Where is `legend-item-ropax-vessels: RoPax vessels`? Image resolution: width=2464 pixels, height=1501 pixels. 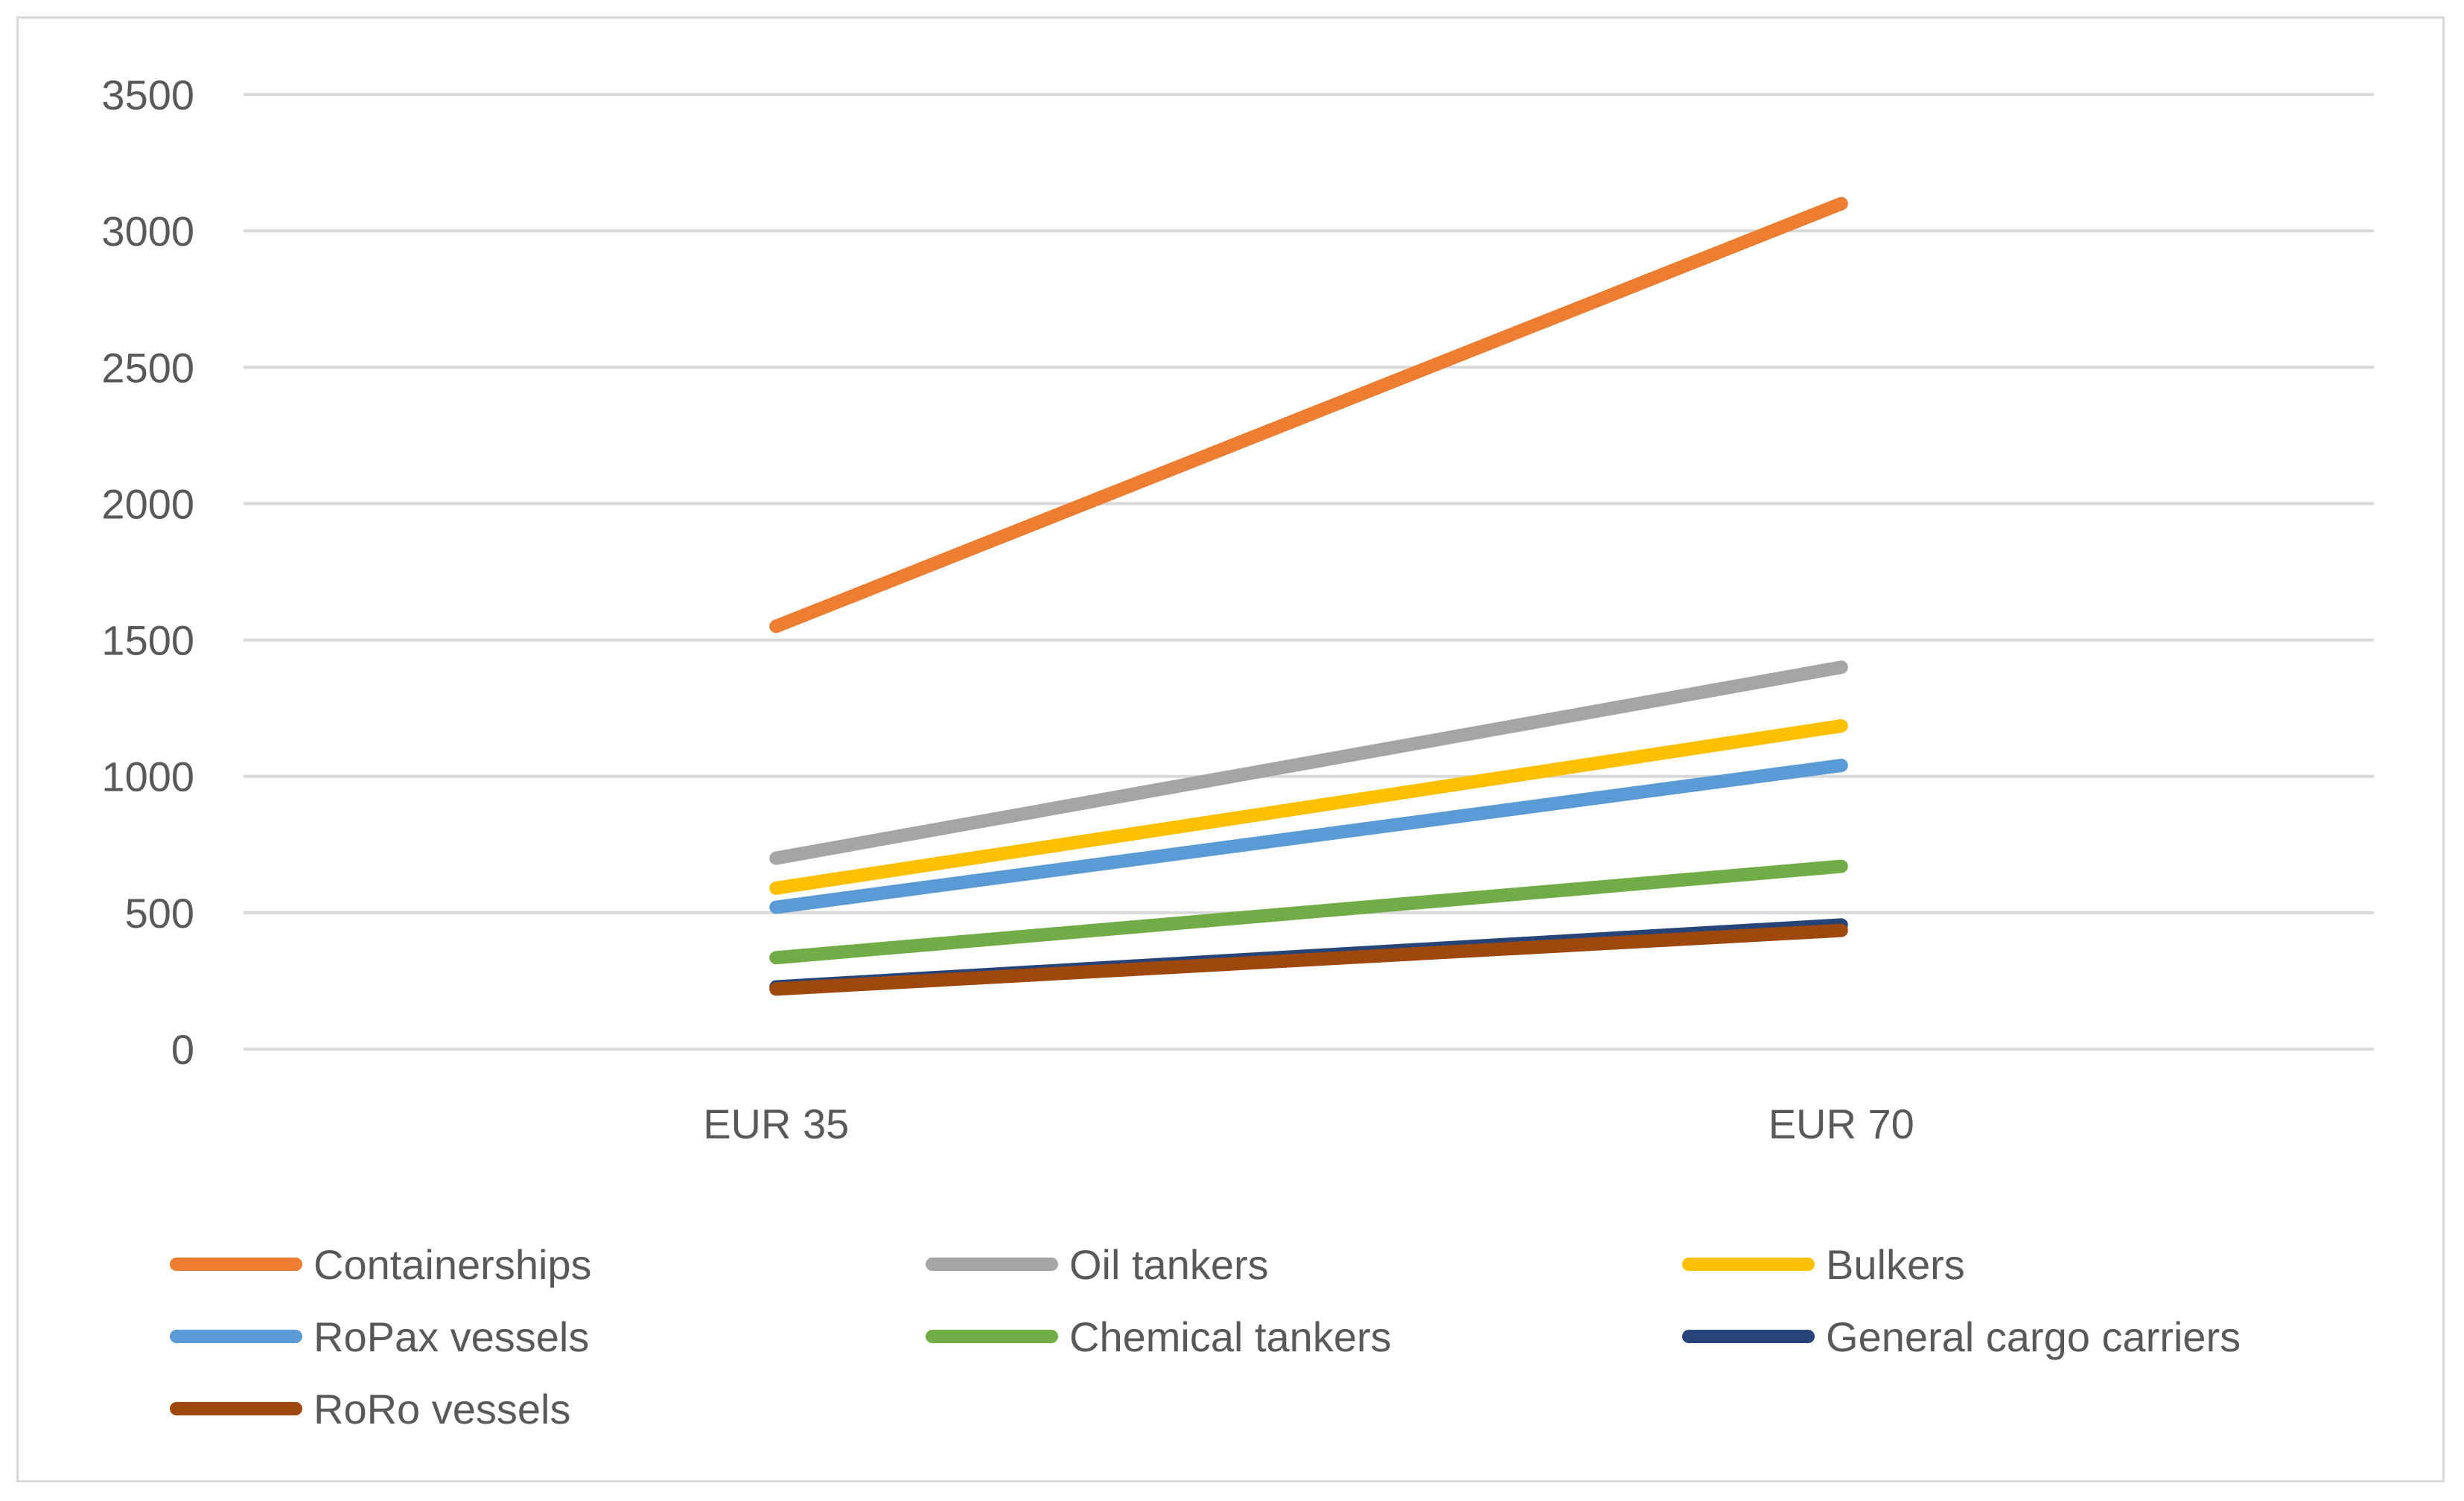 legend-item-ropax-vessels: RoPax vessels is located at coordinates (380, 1336).